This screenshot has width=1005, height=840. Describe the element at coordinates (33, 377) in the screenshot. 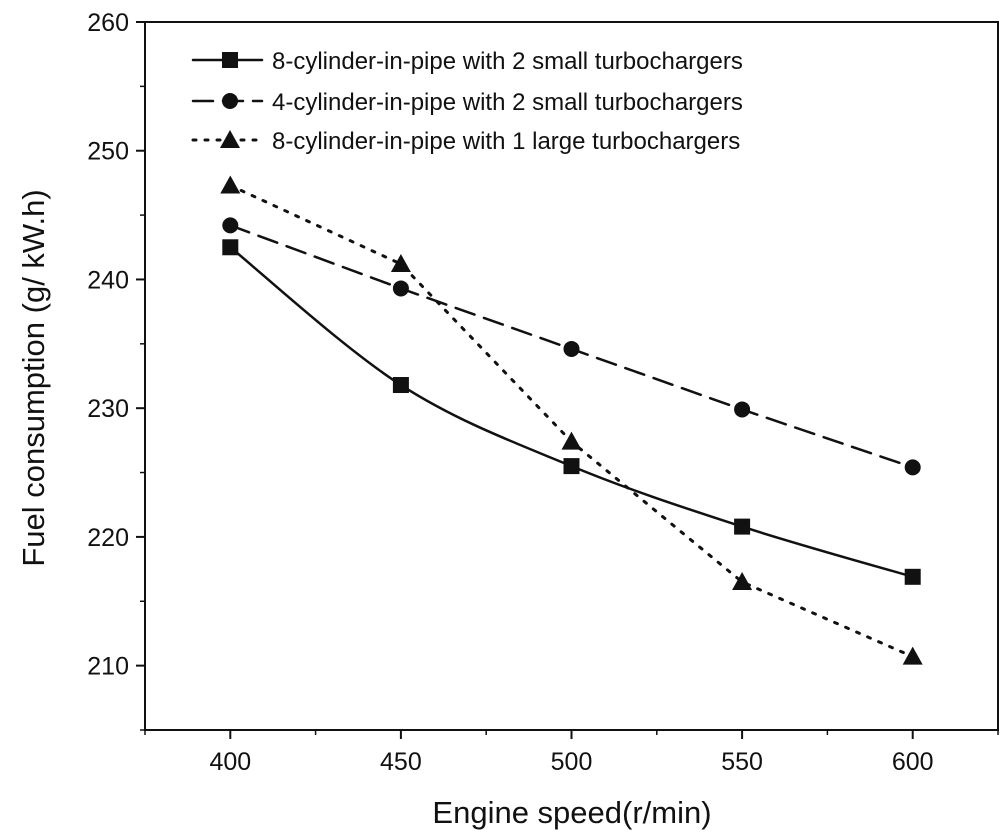

I see `y-axis-title: Fuel consumption (g/ kW.h)` at that location.